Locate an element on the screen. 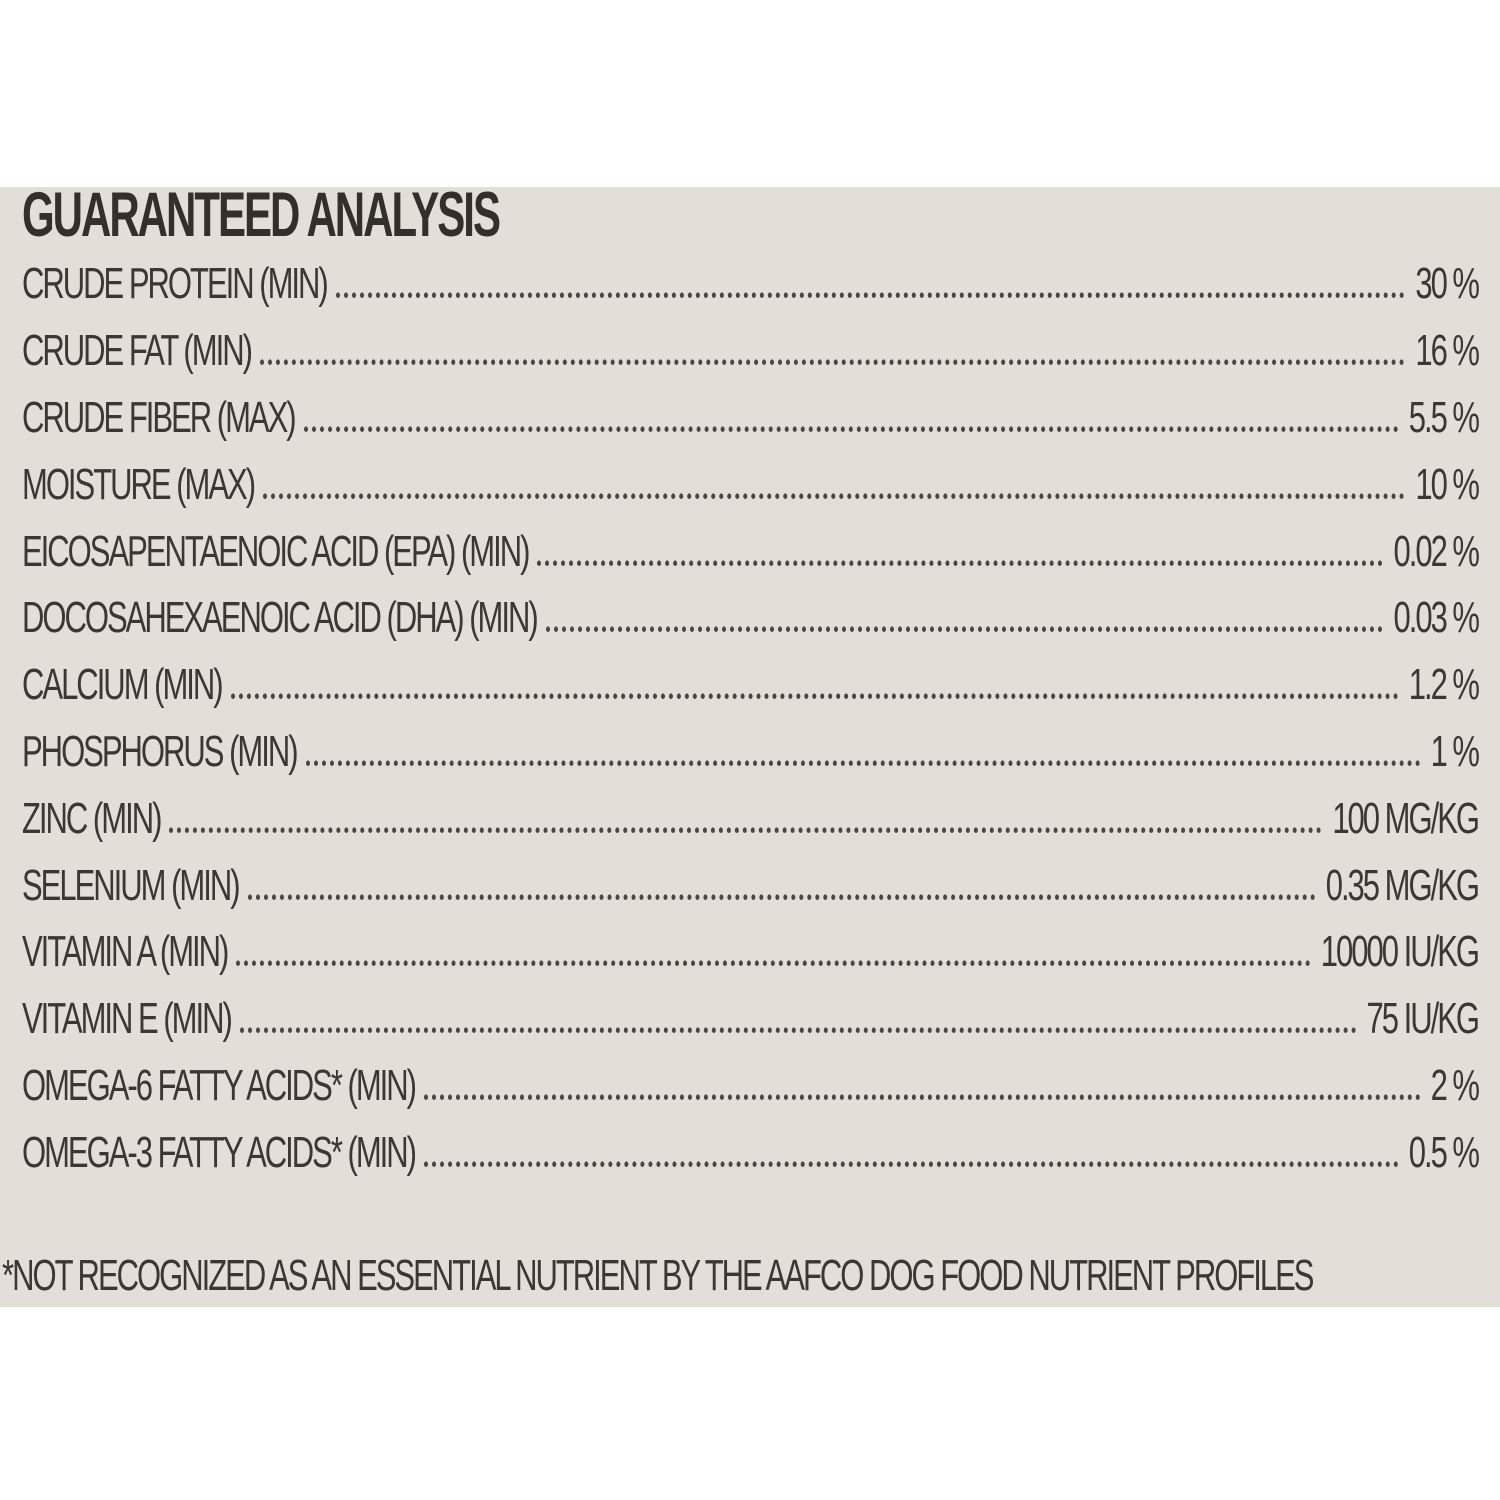 The image size is (1500, 1500). nutrient-value: 10000 IU/KG is located at coordinates (1400, 952).